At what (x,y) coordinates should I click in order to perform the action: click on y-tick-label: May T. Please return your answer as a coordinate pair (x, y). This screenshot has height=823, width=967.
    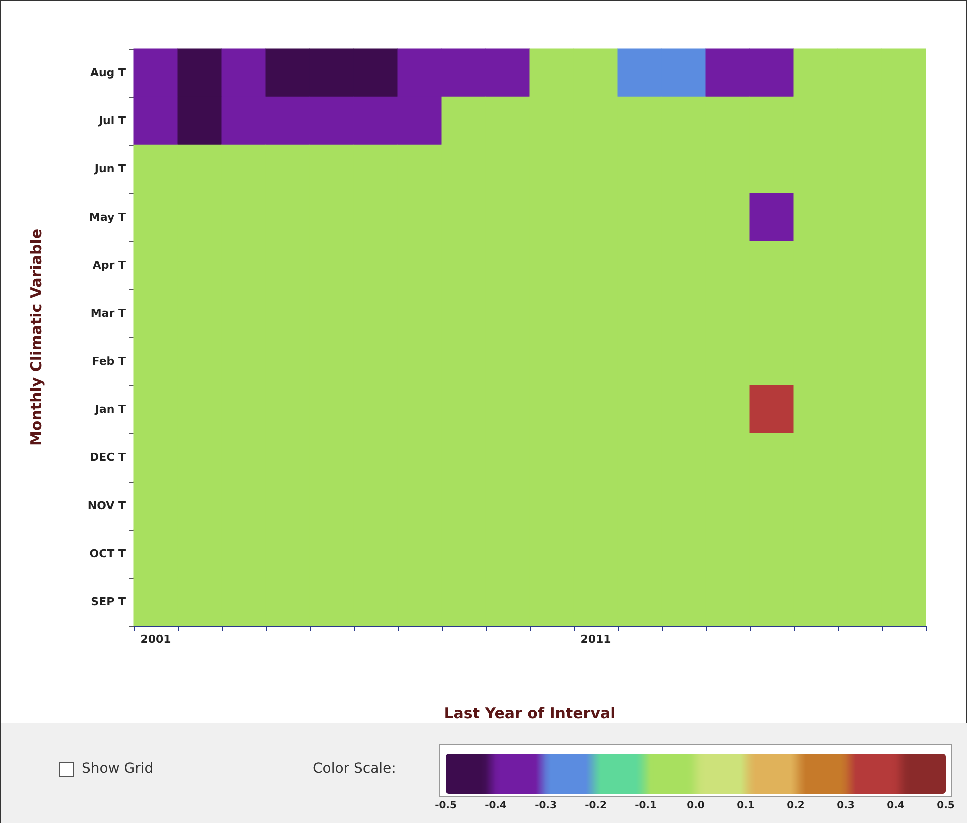
    Looking at the image, I should click on (107, 217).